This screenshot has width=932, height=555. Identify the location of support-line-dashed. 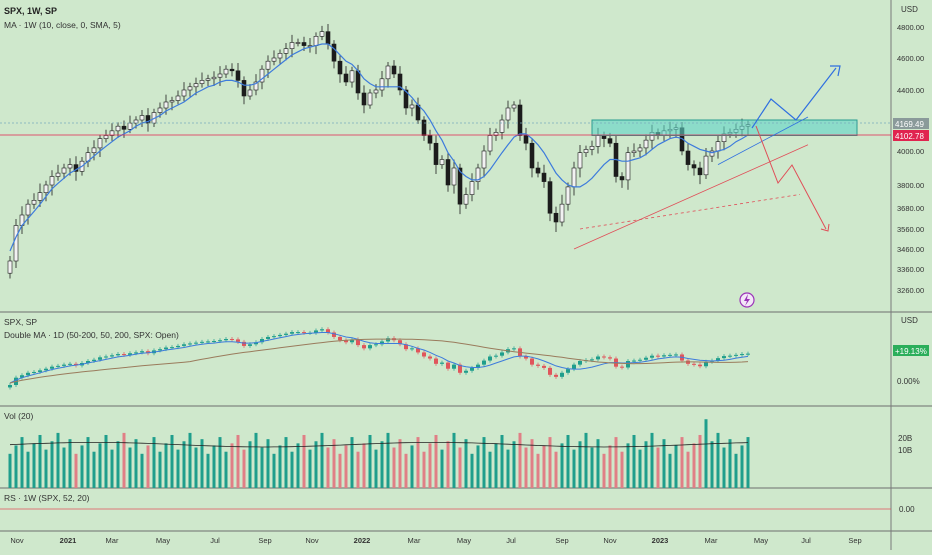
(690, 212).